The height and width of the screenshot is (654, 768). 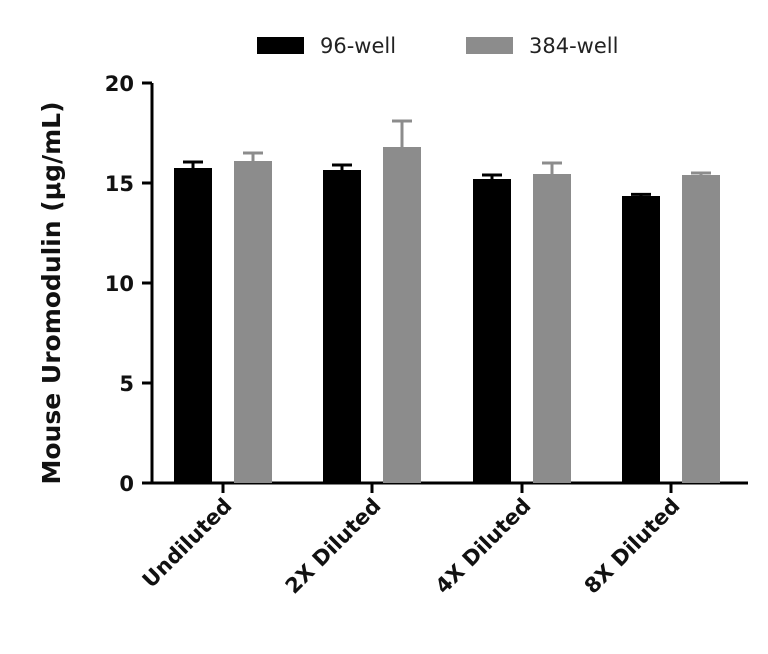 I want to click on x-category-label: Undiluted, so click(x=187, y=543).